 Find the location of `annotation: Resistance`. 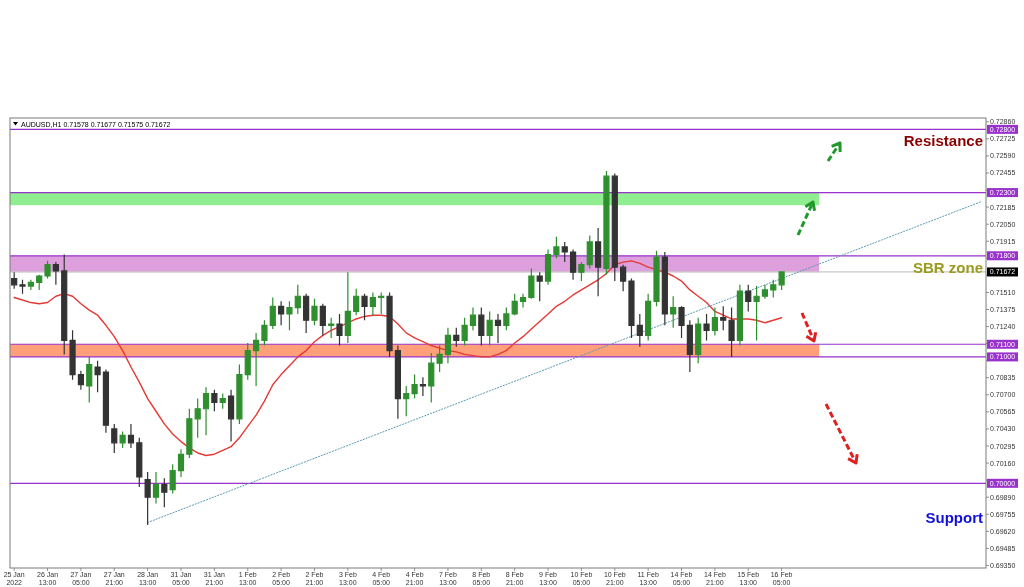

annotation: Resistance is located at coordinates (943, 140).